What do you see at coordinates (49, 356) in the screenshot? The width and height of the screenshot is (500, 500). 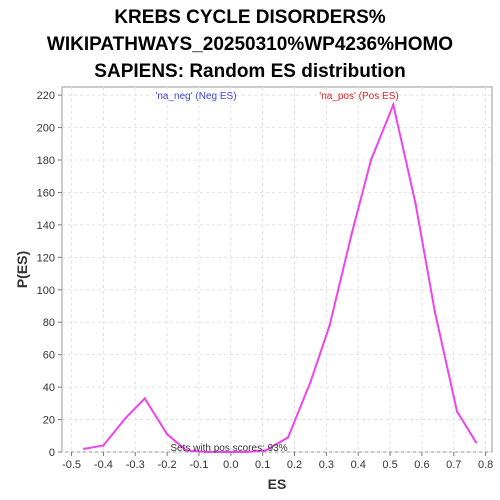 I see `y-tick-label: 60` at bounding box center [49, 356].